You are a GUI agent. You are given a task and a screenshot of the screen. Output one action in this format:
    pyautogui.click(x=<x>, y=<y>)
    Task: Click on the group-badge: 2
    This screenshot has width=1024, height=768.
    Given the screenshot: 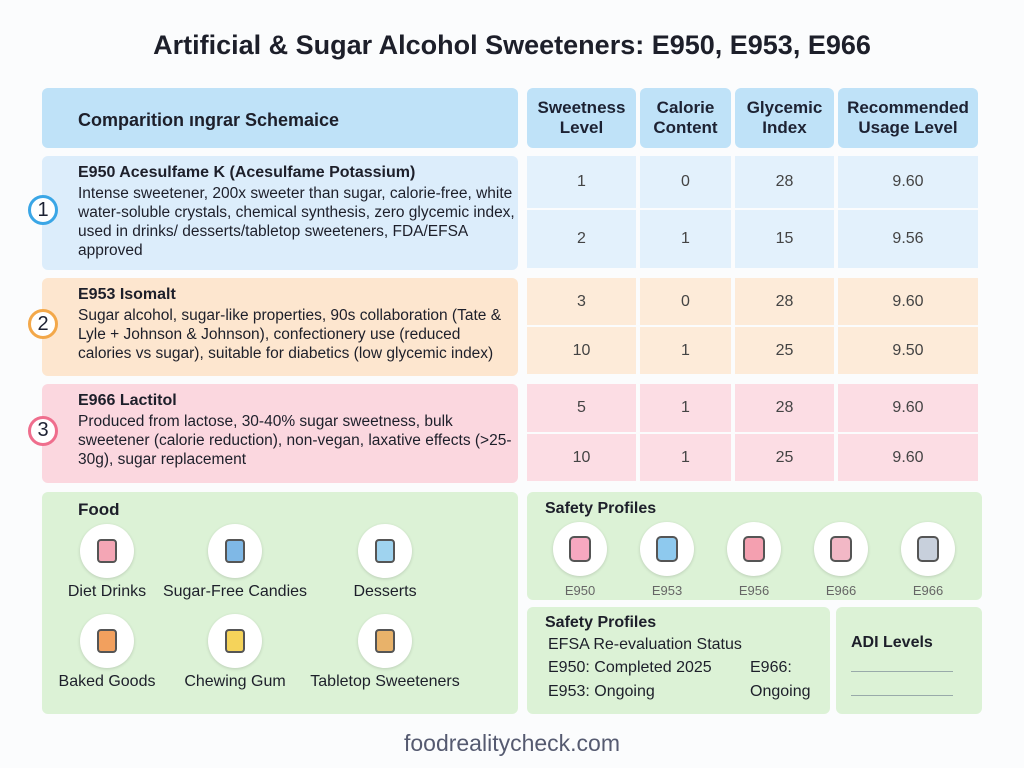 What is the action you would take?
    pyautogui.click(x=43, y=324)
    